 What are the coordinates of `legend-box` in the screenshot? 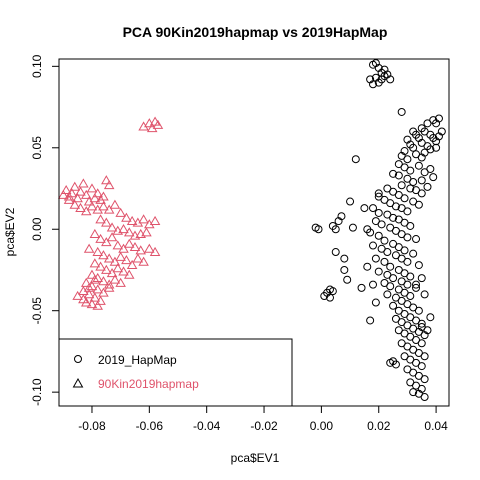 It's located at (175, 372).